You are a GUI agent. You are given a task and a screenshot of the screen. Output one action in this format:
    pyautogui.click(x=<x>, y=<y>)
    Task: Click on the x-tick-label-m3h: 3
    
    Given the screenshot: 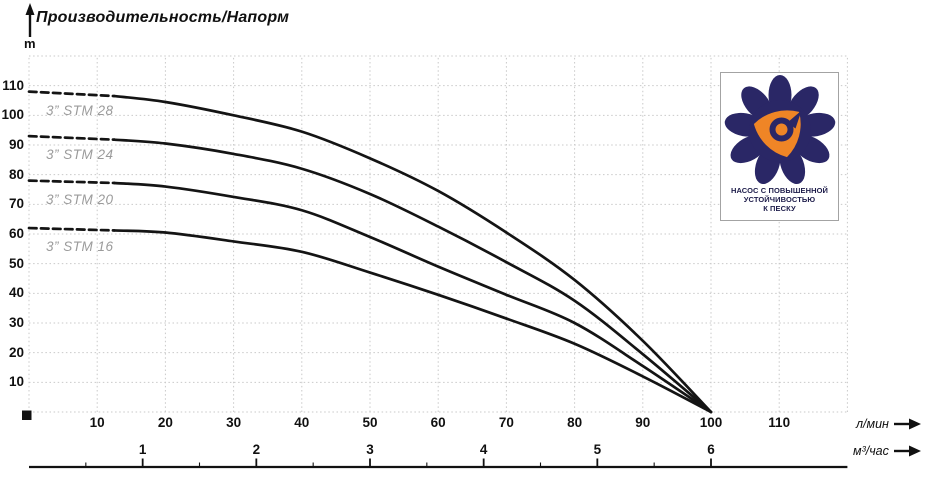 What is the action you would take?
    pyautogui.click(x=370, y=449)
    